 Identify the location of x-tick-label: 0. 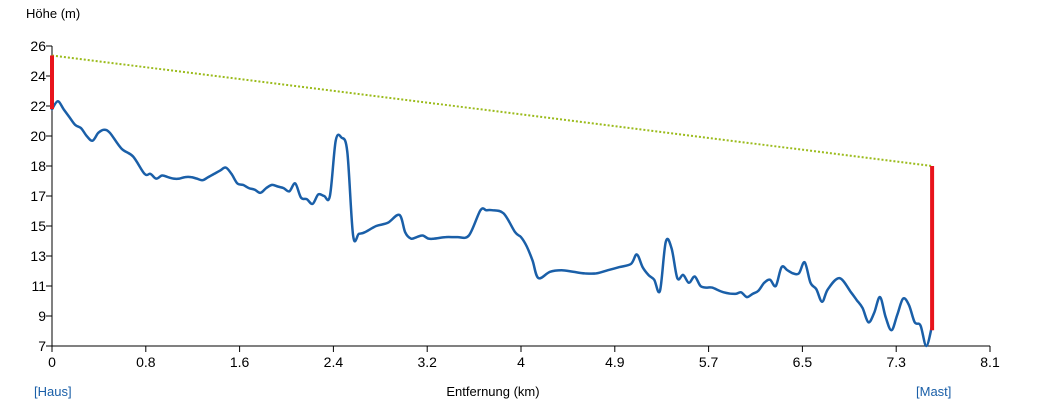
(52, 362).